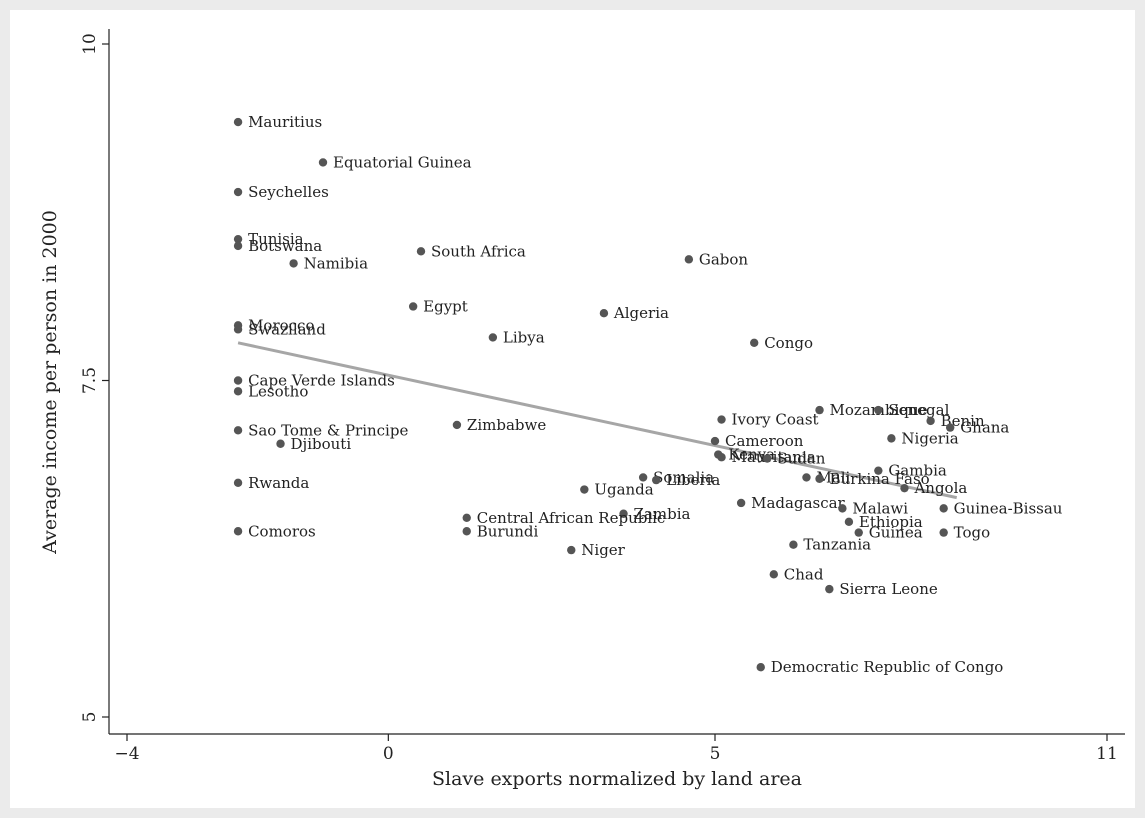  What do you see at coordinates (724, 259) in the screenshot?
I see `data-point-label: Gabon` at bounding box center [724, 259].